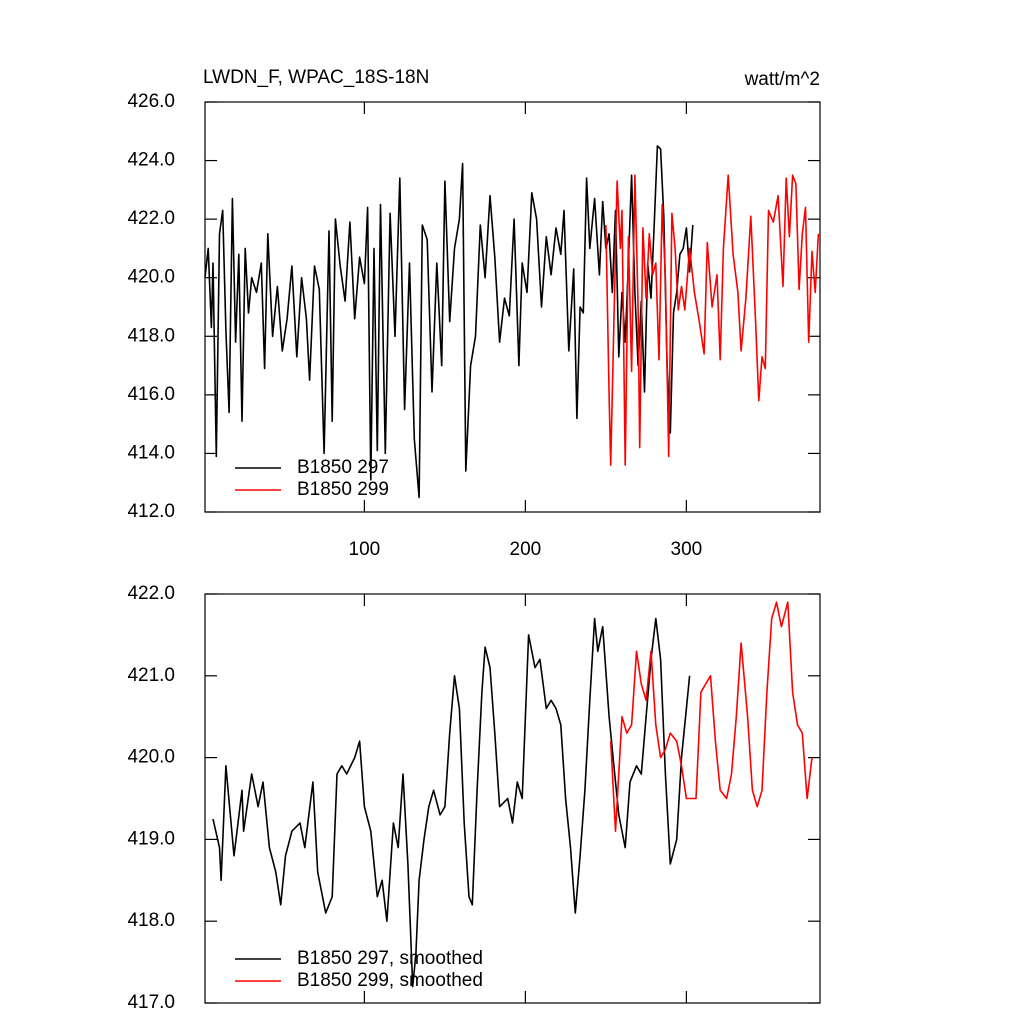 Image resolution: width=1024 pixels, height=1024 pixels. I want to click on units-label: watt/m^2, so click(782, 79).